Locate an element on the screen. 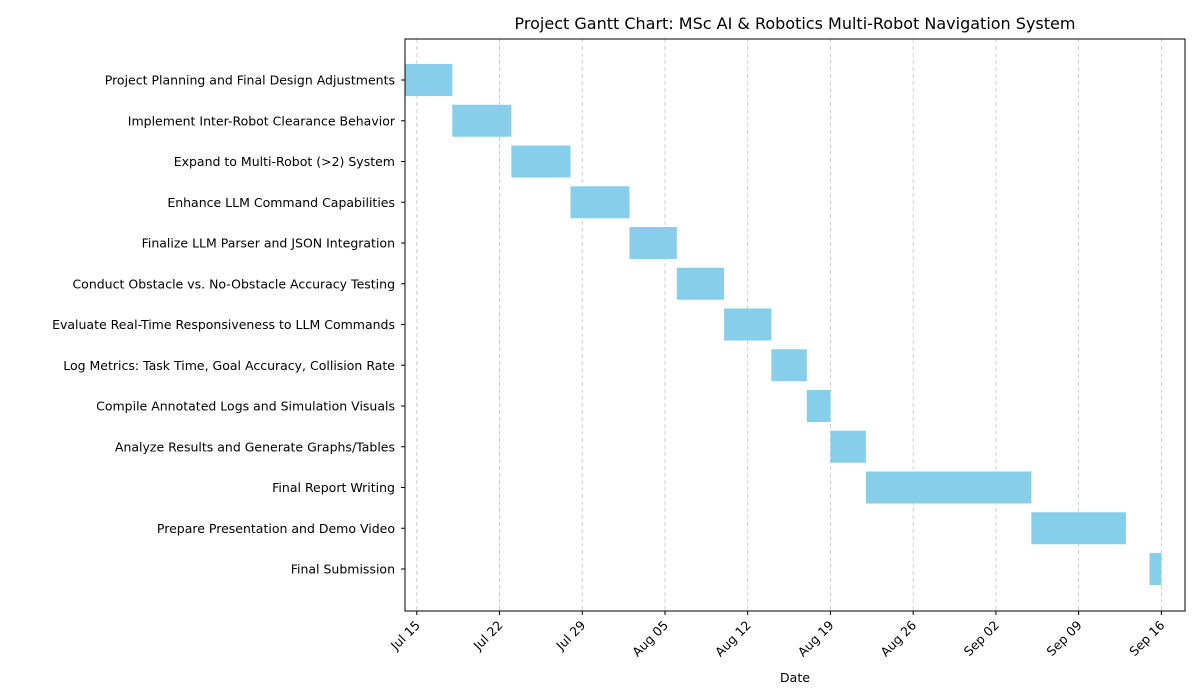 The image size is (1200, 700). x-tick-label: Jul 15 is located at coordinates (405, 636).